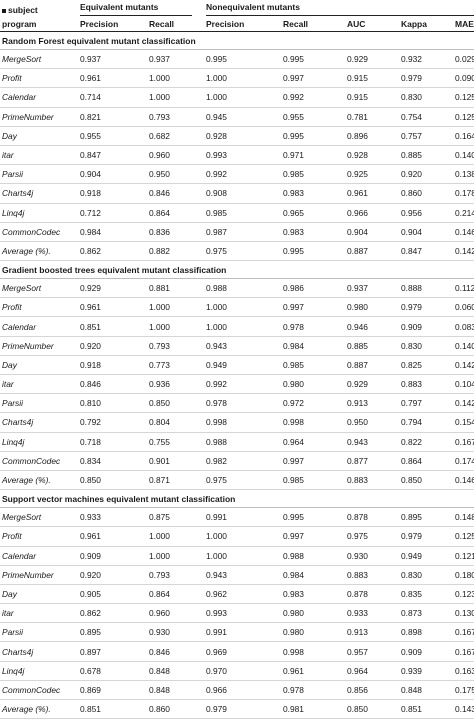 Image resolution: width=474 pixels, height=719 pixels. Describe the element at coordinates (12, 78) in the screenshot. I see `program-name: Profit` at that location.